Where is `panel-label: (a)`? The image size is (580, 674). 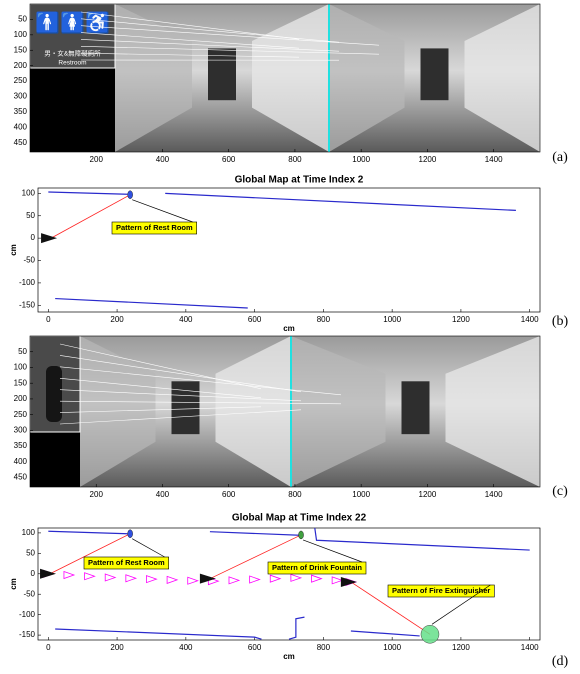
panel-label: (a) is located at coordinates (560, 157).